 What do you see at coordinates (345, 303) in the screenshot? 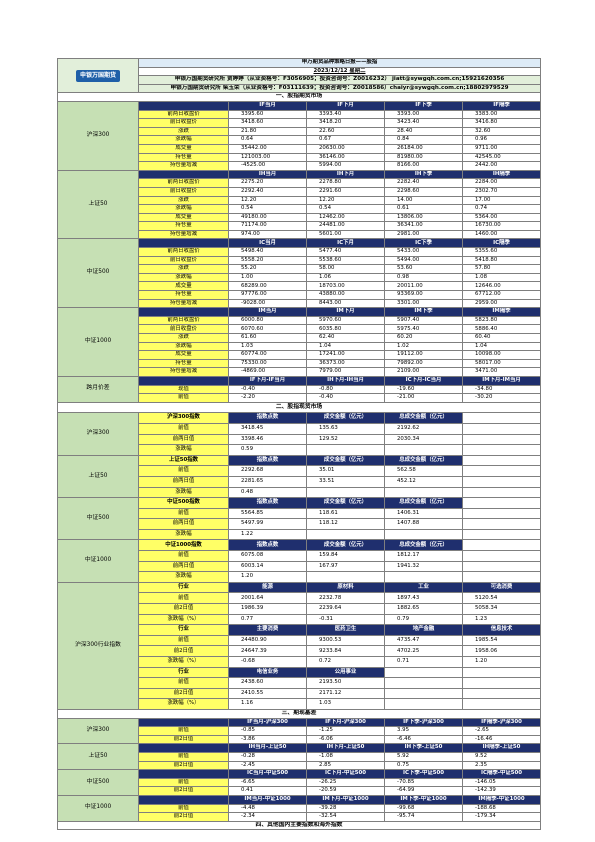
I see `value-cell: 8443.00` at bounding box center [345, 303].